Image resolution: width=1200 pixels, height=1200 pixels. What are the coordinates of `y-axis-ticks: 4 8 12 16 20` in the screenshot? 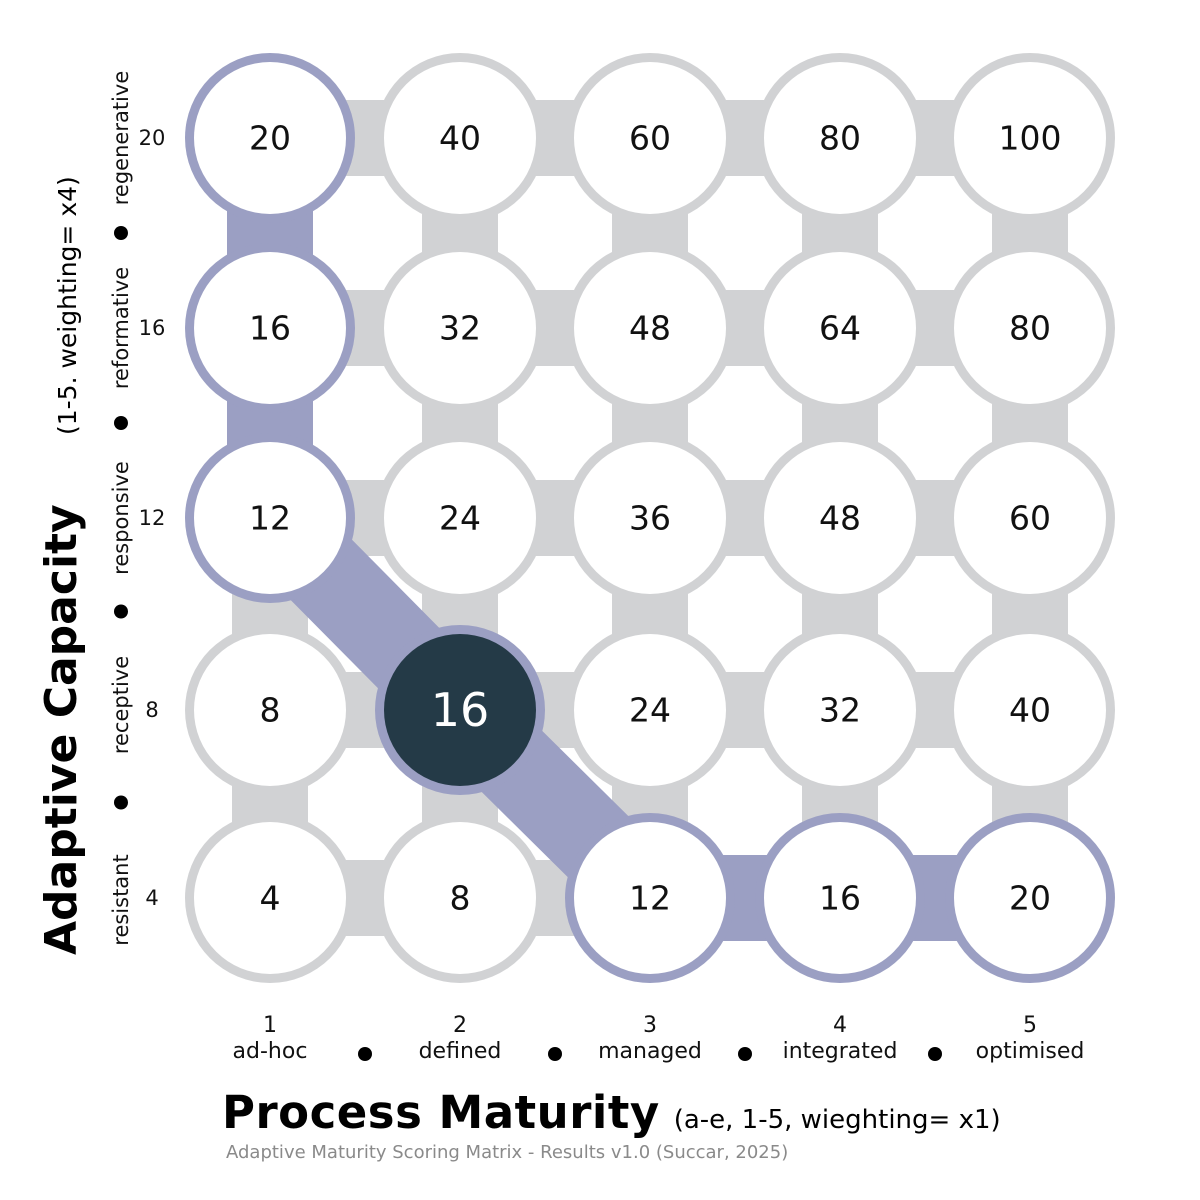 It's located at (152, 518).